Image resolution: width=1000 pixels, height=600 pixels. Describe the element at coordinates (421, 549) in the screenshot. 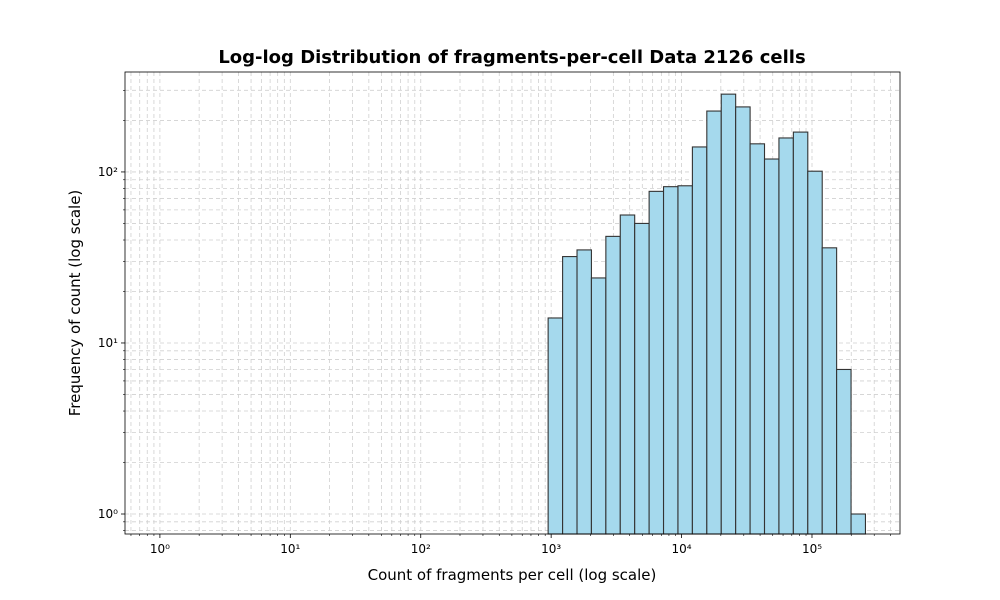

I see `x-tick-label: 10²` at that location.